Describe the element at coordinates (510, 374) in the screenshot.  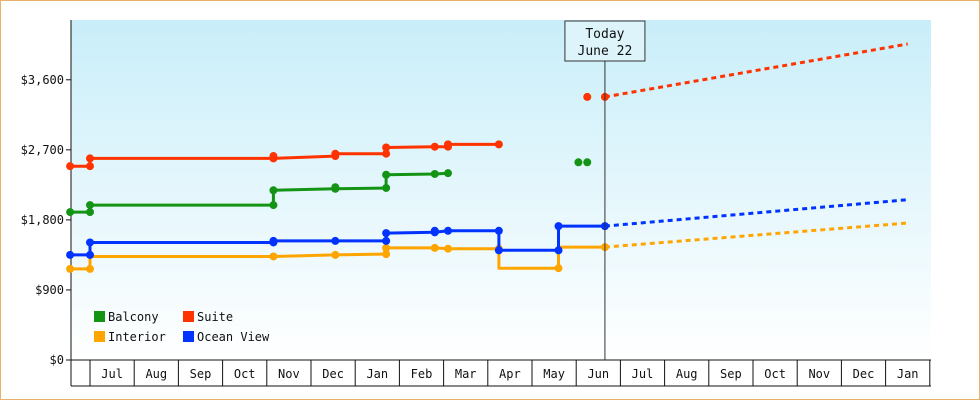
I see `x-month-label: Apr` at that location.